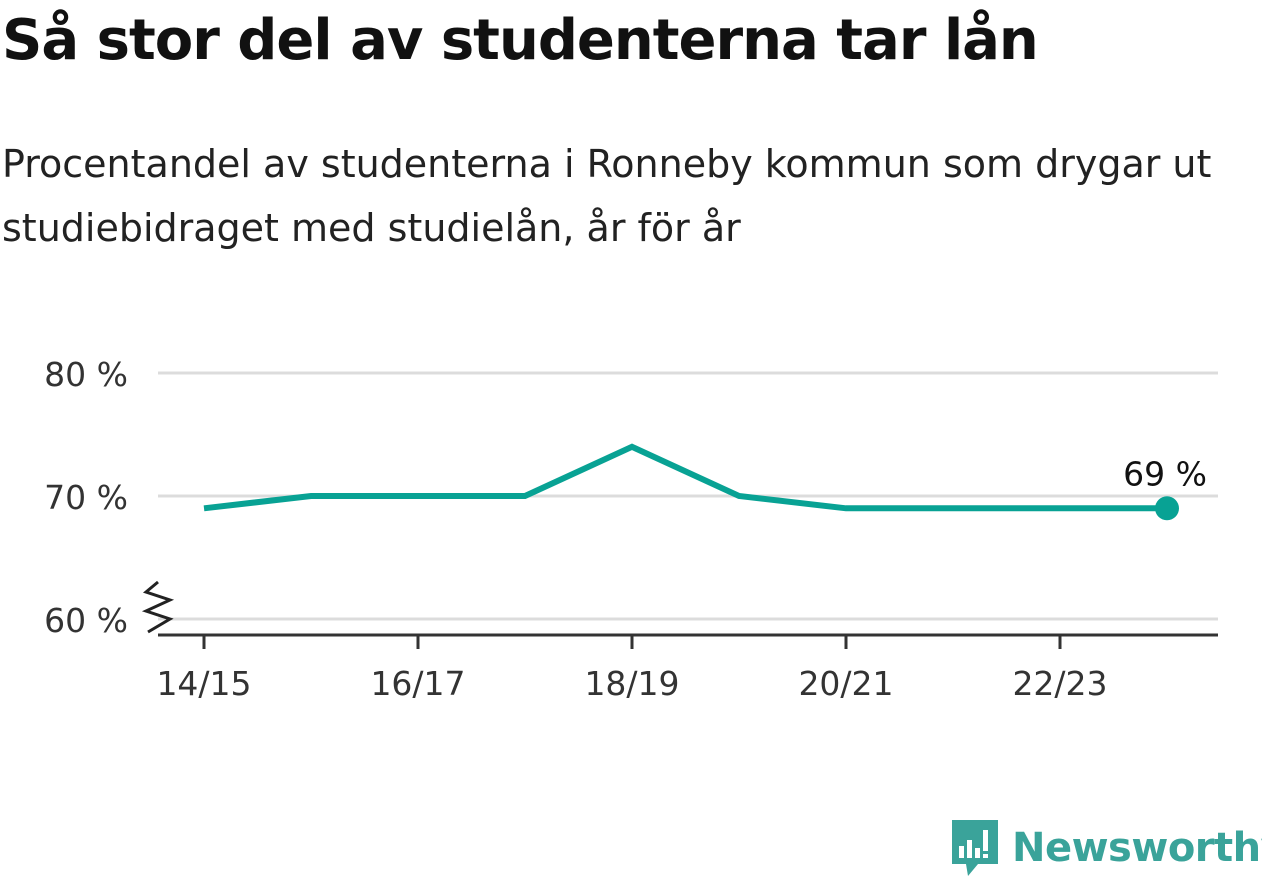 This screenshot has width=1262, height=879. I want to click on end-value-label: 69 %, so click(1165, 473).